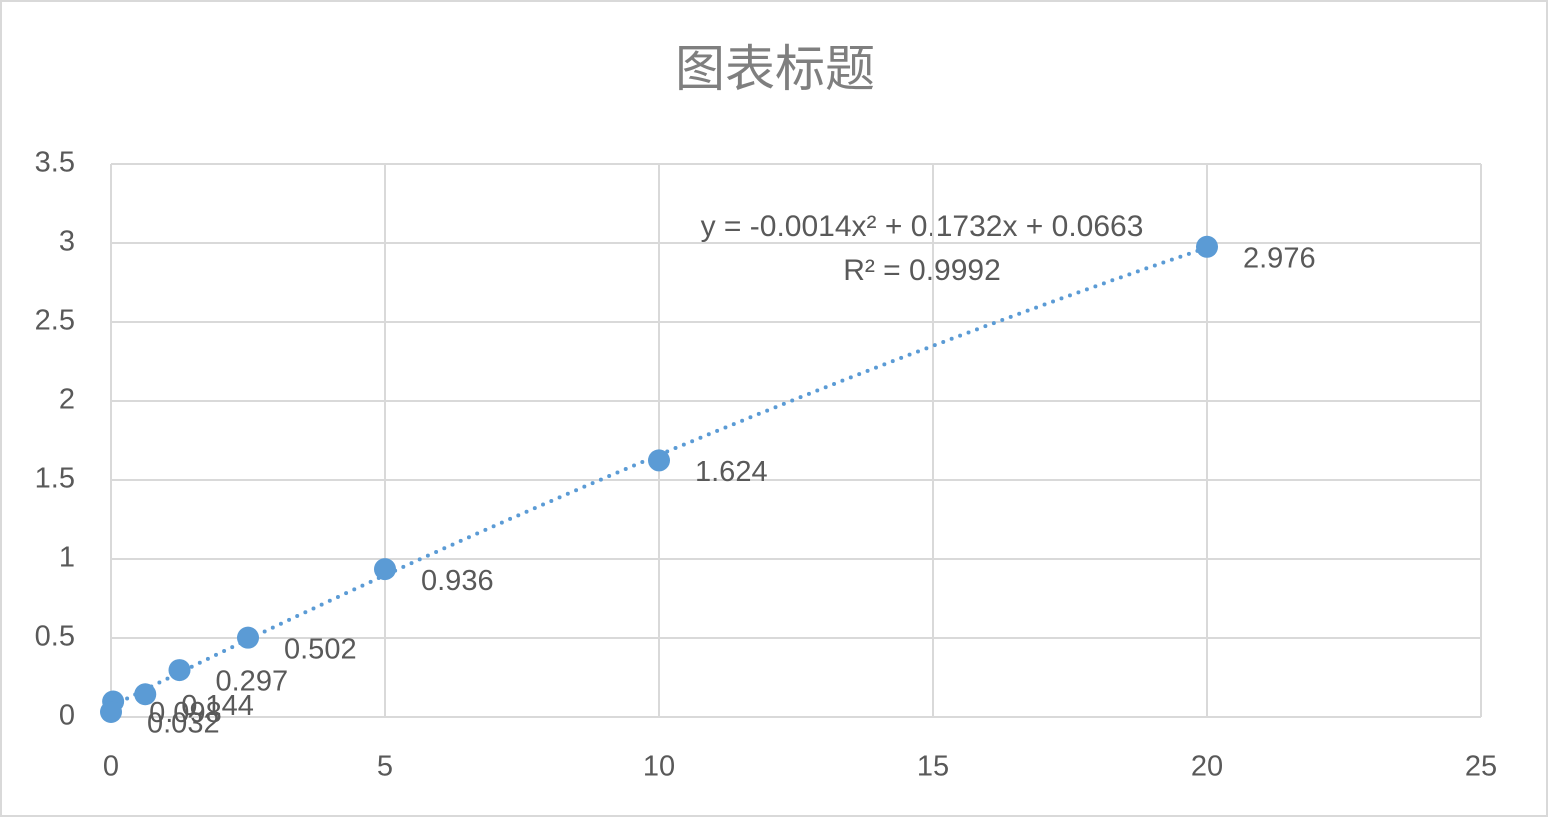 The height and width of the screenshot is (817, 1548). What do you see at coordinates (183, 724) in the screenshot?
I see `data-label: 0.032` at bounding box center [183, 724].